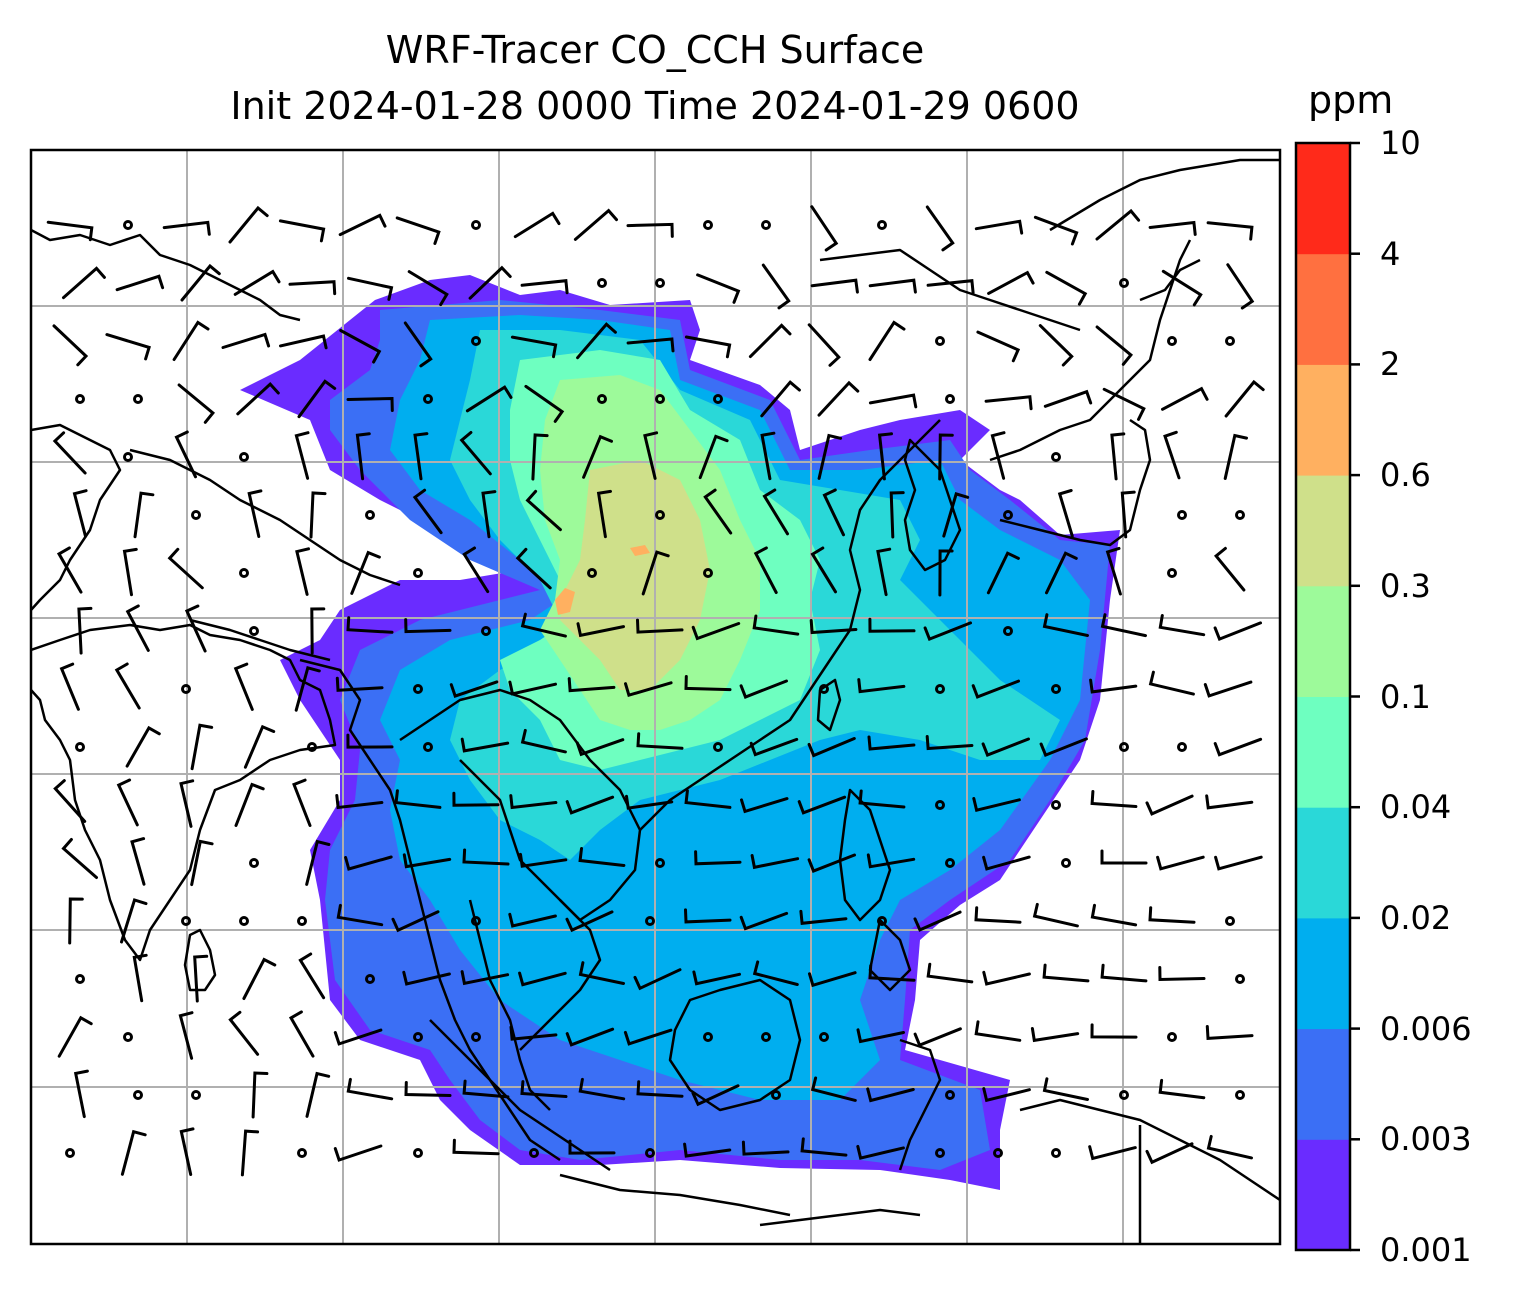 This screenshot has height=1306, width=1528. What do you see at coordinates (1405, 475) in the screenshot?
I see `colorbar-tick-label: 0.6` at bounding box center [1405, 475].